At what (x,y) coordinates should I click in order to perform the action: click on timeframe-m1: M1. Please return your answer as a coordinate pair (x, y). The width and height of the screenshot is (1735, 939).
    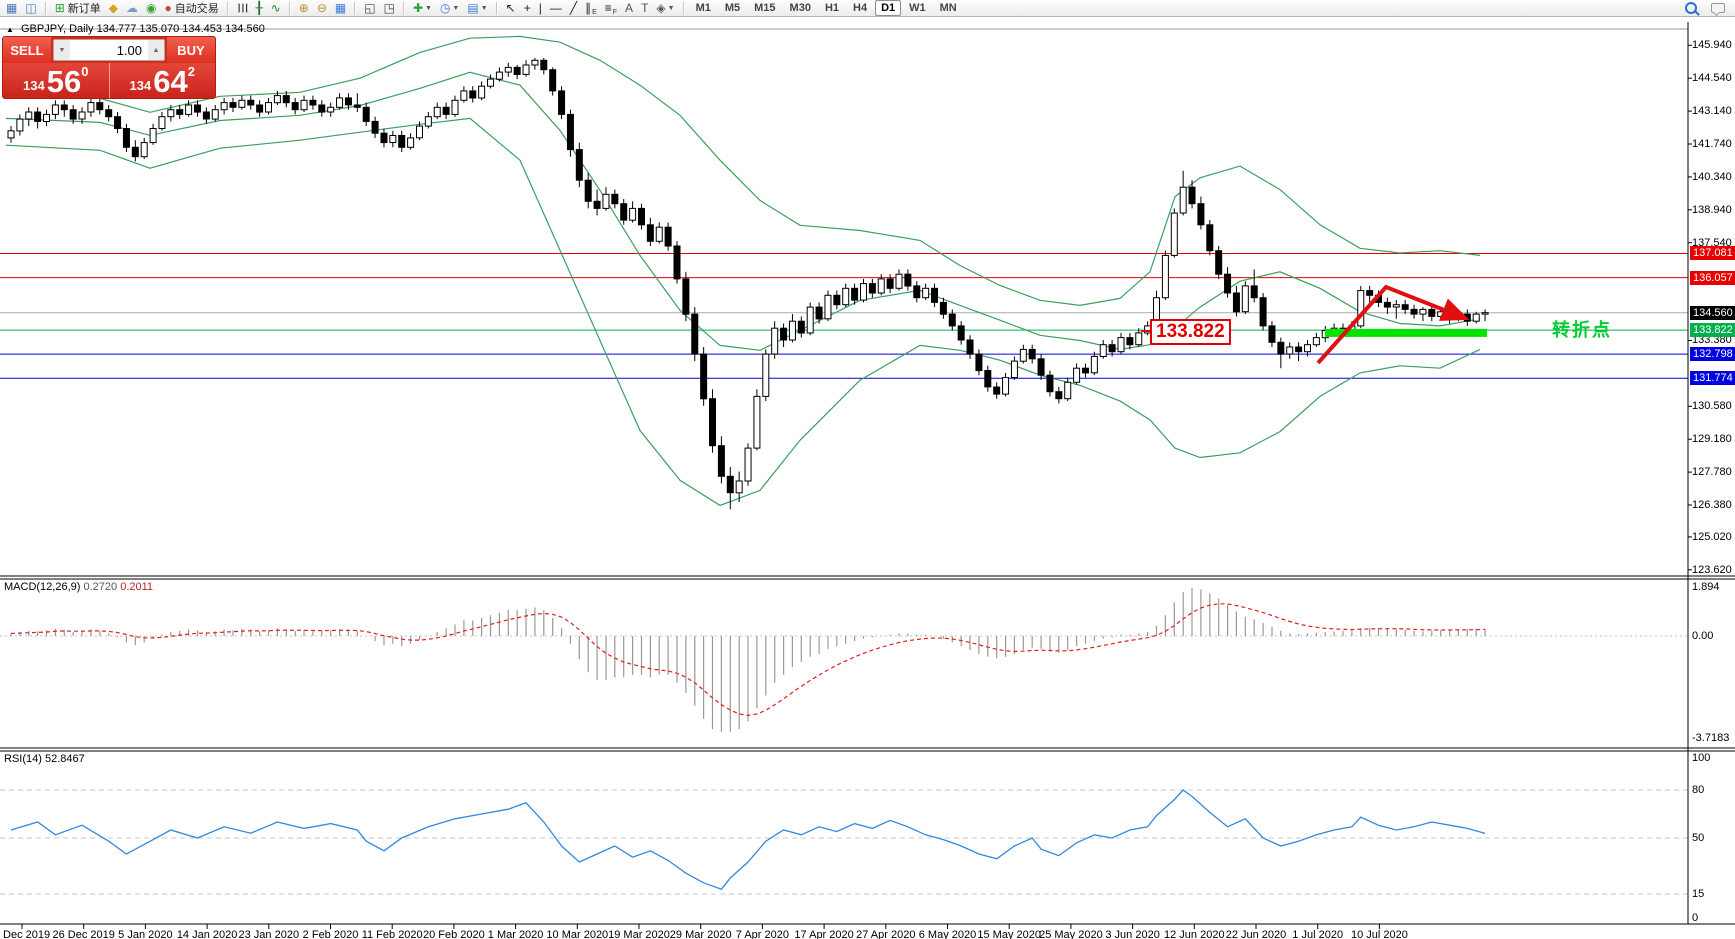
    Looking at the image, I should click on (703, 8).